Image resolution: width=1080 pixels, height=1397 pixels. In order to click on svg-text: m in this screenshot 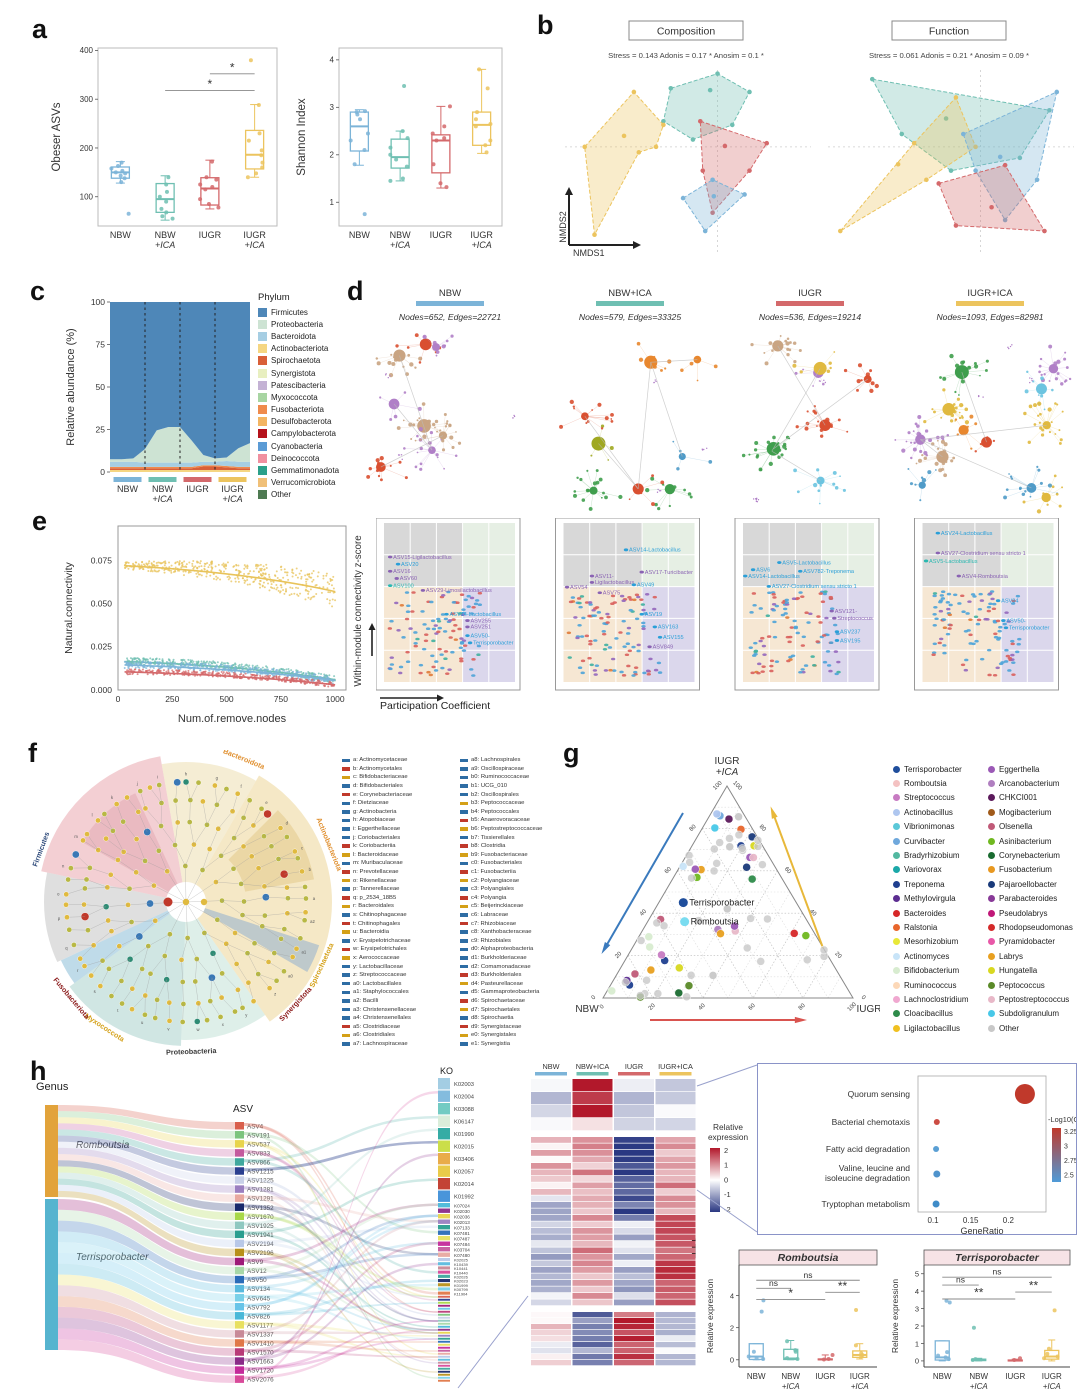, I will do `click(76, 836)`.